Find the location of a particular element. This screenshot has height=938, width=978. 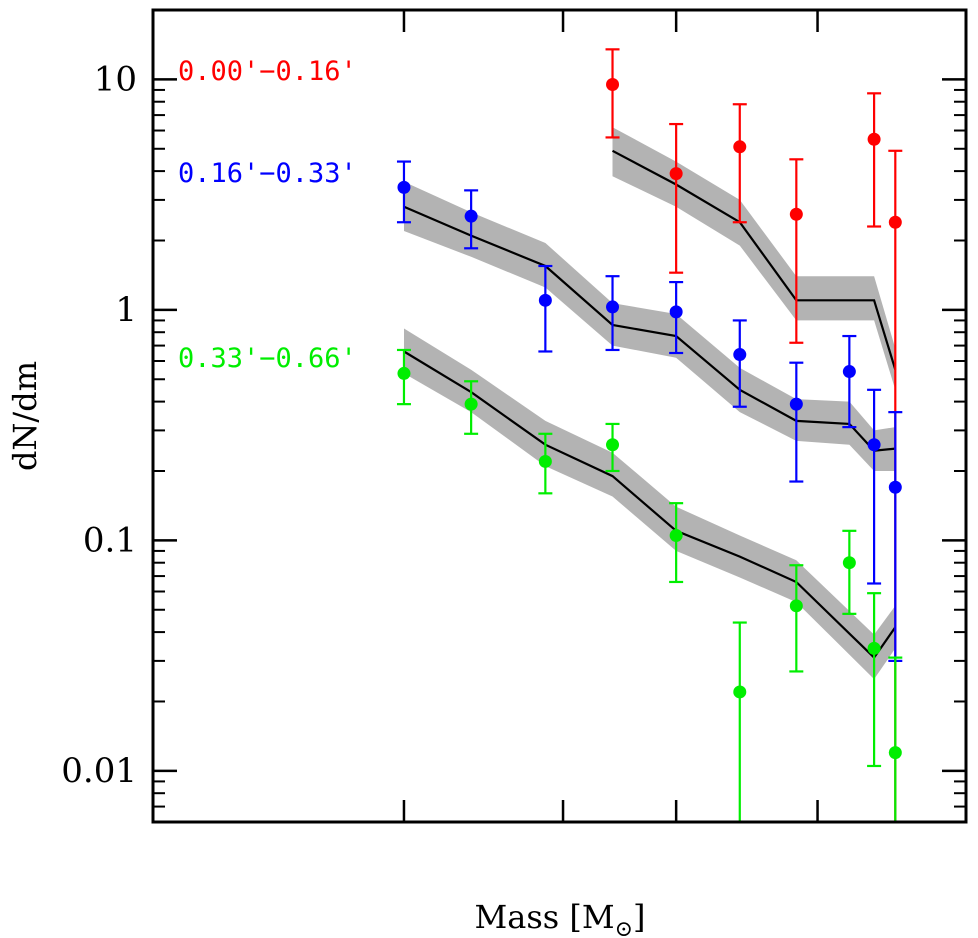

y-tick-label: 10 is located at coordinates (115, 79).